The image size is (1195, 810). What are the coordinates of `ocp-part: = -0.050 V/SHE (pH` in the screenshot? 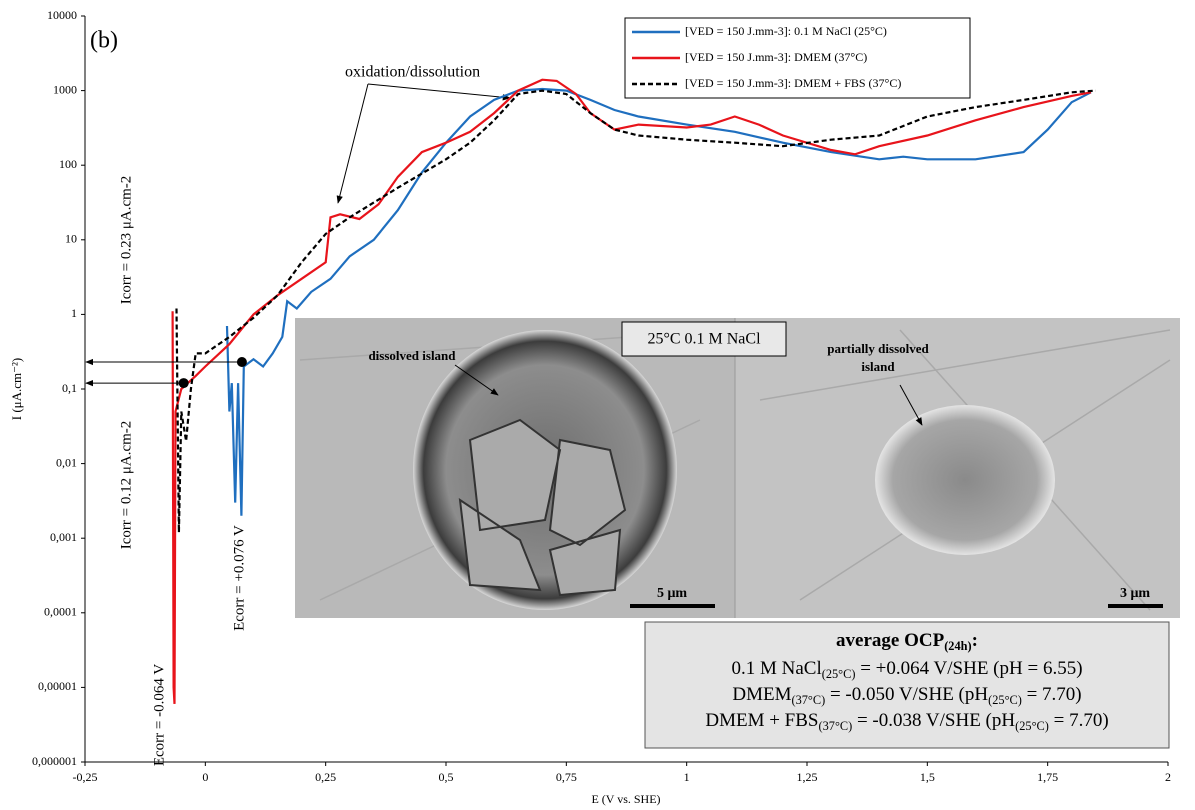 It's located at (906, 694).